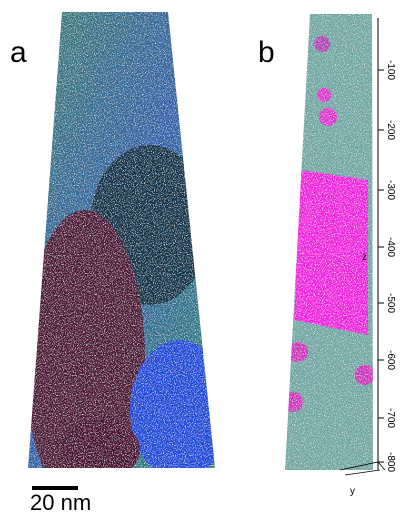  I want to click on axis-name: z, so click(364, 257).